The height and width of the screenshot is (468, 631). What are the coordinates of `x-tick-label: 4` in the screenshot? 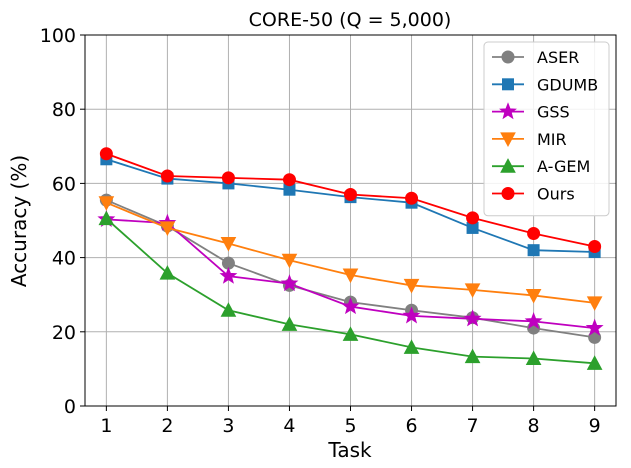 It's located at (289, 426).